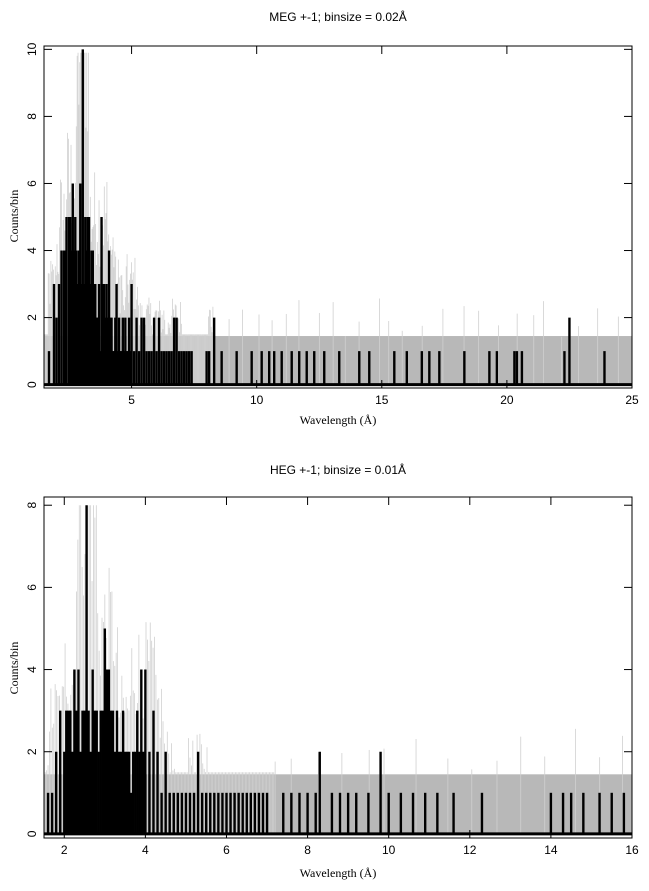 The height and width of the screenshot is (891, 649). What do you see at coordinates (32, 49) in the screenshot?
I see `y-tick-label: 10` at bounding box center [32, 49].